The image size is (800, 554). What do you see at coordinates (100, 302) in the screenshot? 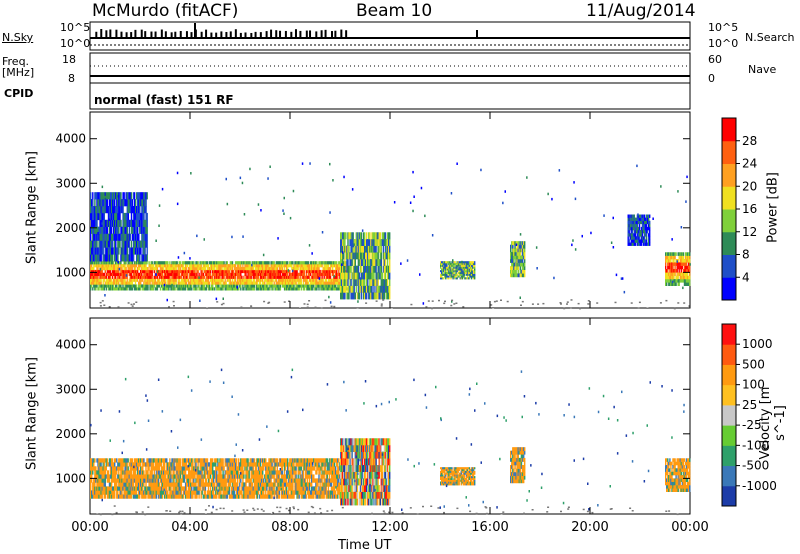
I see `ground-scatter-cell` at bounding box center [100, 302].